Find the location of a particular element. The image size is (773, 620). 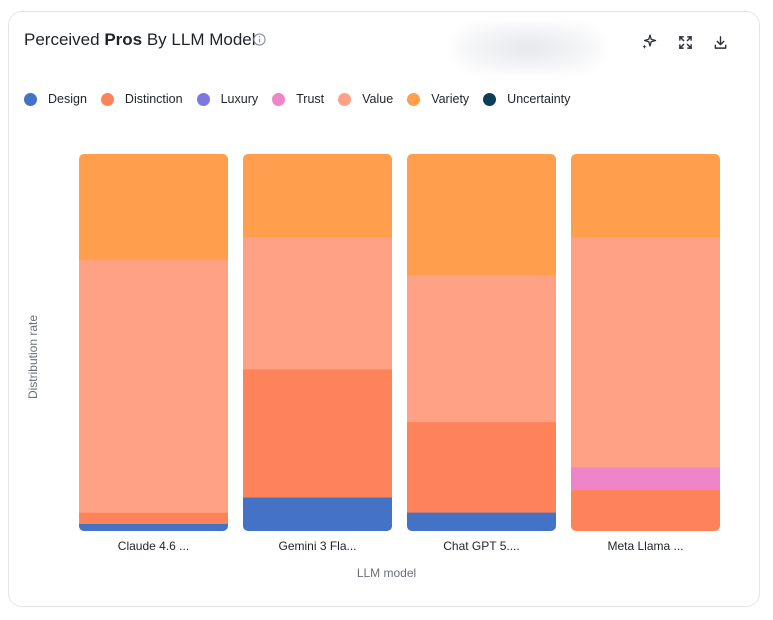

legend-label: Uncertainty is located at coordinates (539, 99).